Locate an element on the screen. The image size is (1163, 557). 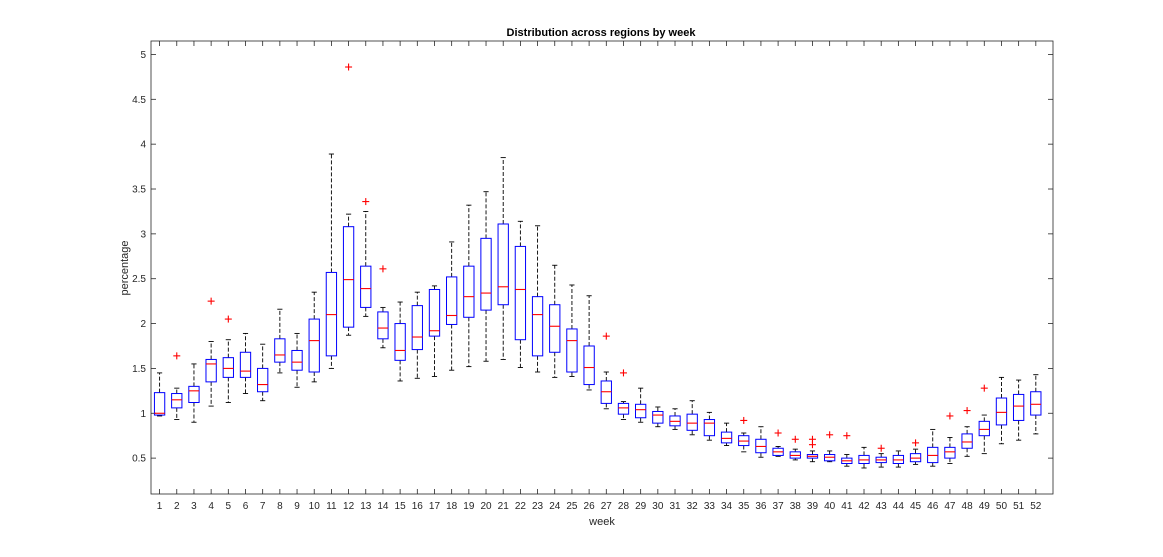
y-tick-label: 2 is located at coordinates (143, 324).